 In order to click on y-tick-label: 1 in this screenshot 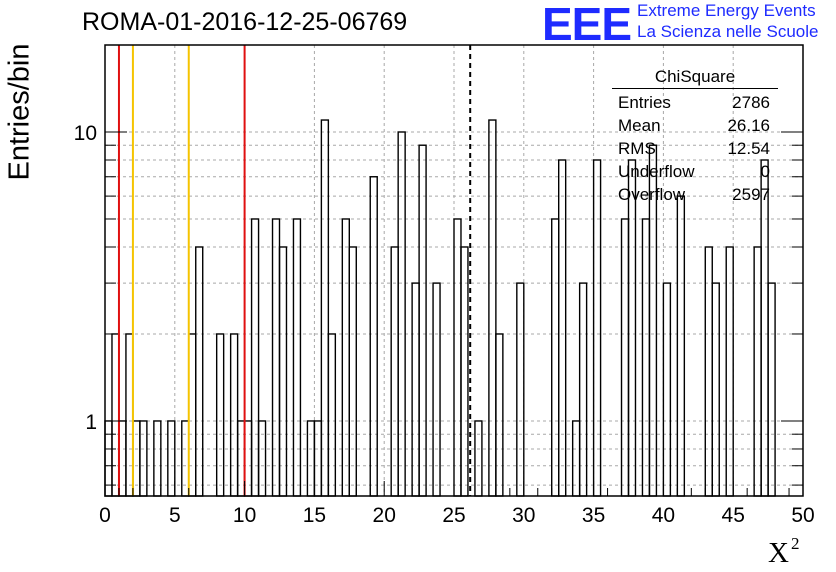, I will do `click(91, 422)`.